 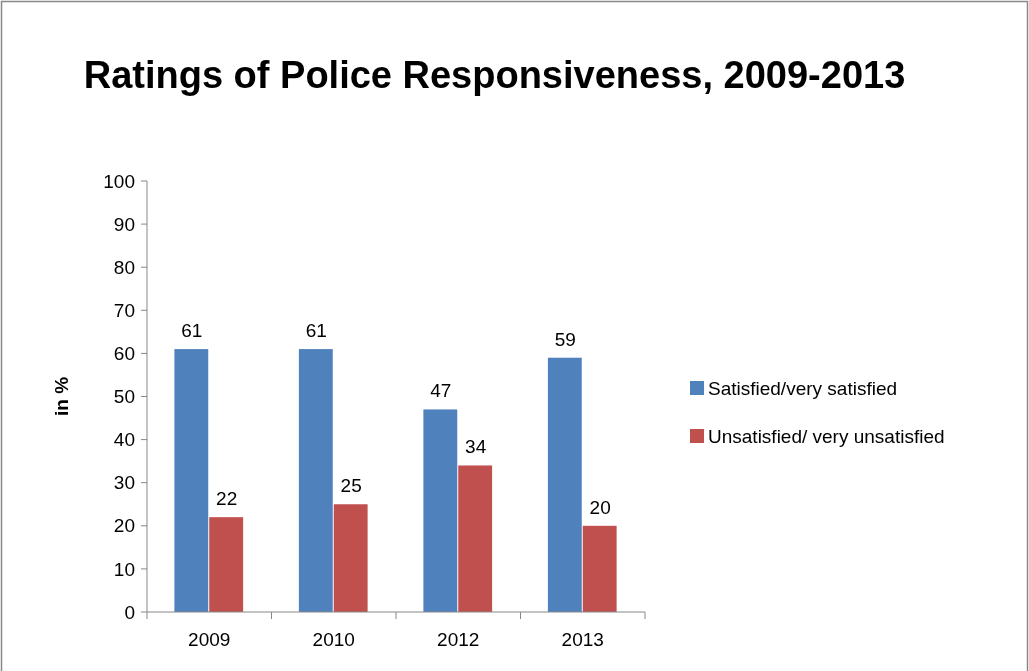 What do you see at coordinates (124, 440) in the screenshot?
I see `y-tick-label: 40` at bounding box center [124, 440].